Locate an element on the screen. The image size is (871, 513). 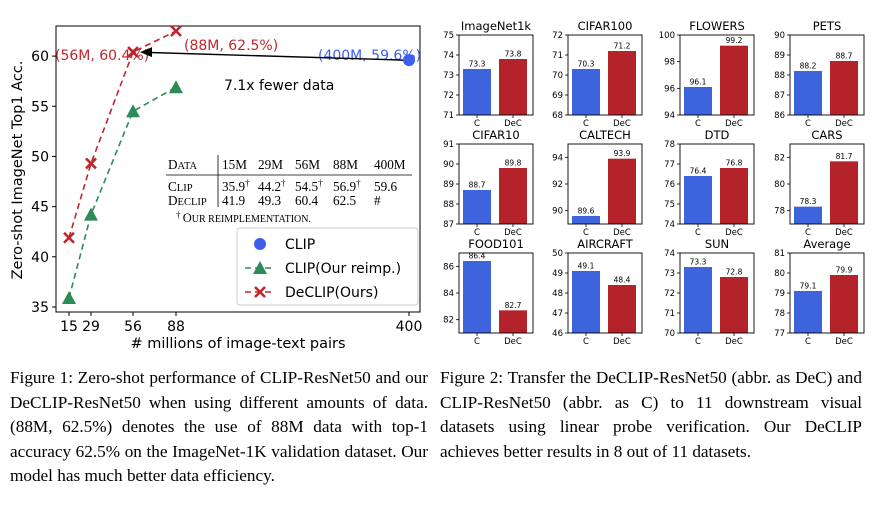
y-tick-label: 40 is located at coordinates (40, 258).